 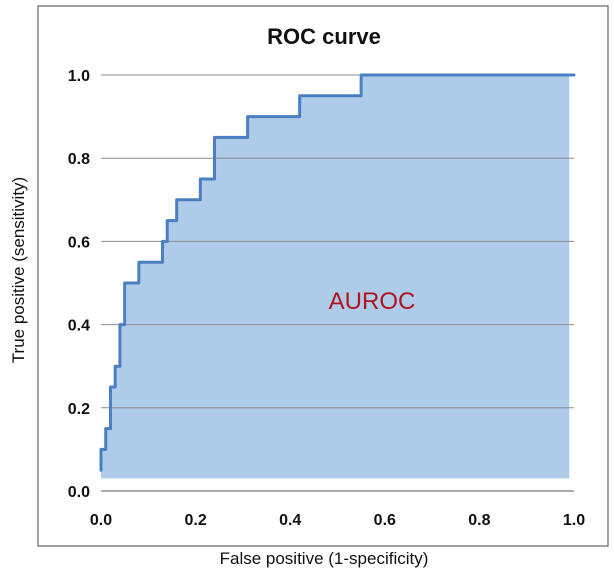 I want to click on x-tick-label: 1.0, so click(x=574, y=520).